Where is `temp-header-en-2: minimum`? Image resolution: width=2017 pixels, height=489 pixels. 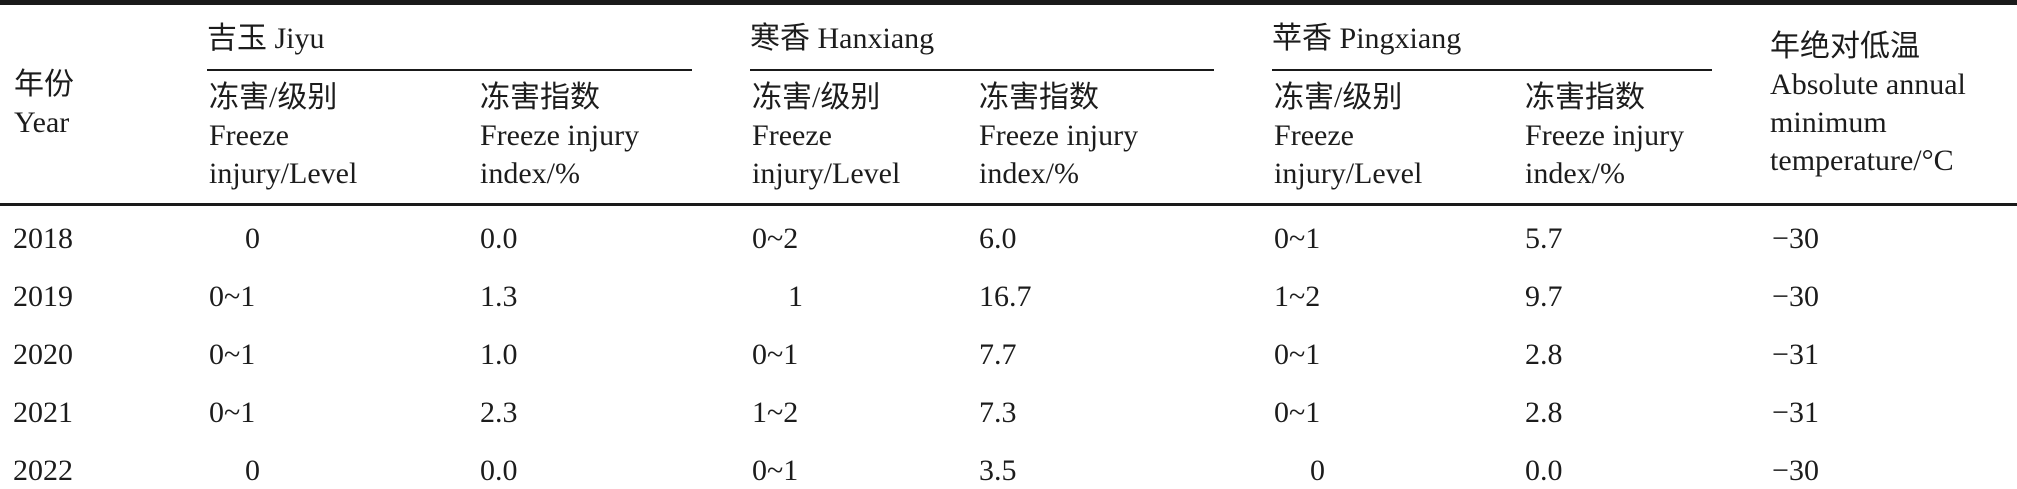
temp-header-en-2: minimum is located at coordinates (1828, 122).